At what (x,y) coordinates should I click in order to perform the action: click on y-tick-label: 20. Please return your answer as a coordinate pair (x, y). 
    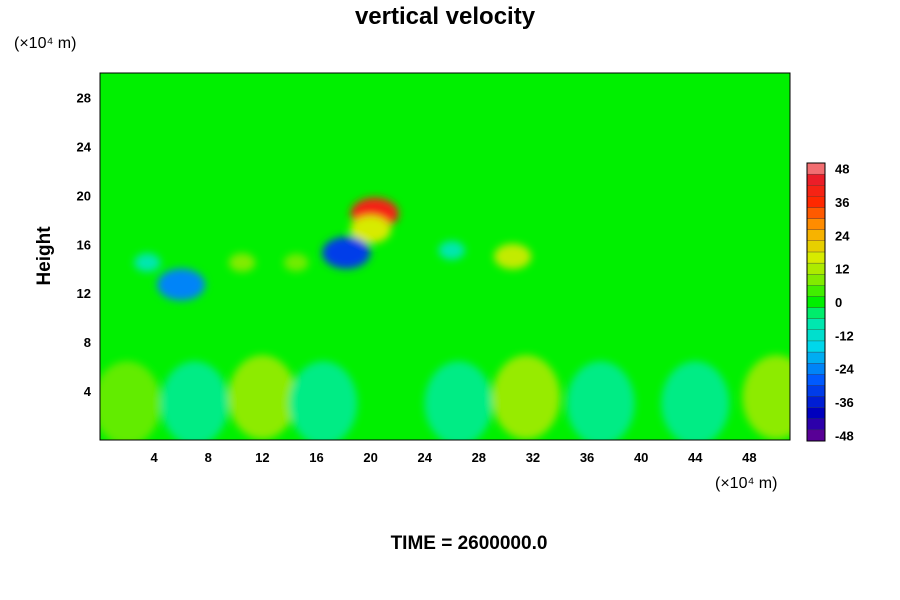
    Looking at the image, I should click on (84, 195).